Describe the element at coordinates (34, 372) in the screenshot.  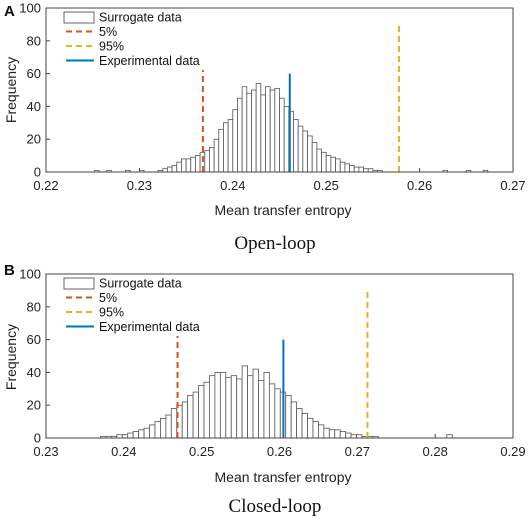
I see `y-tick-label: 40` at that location.